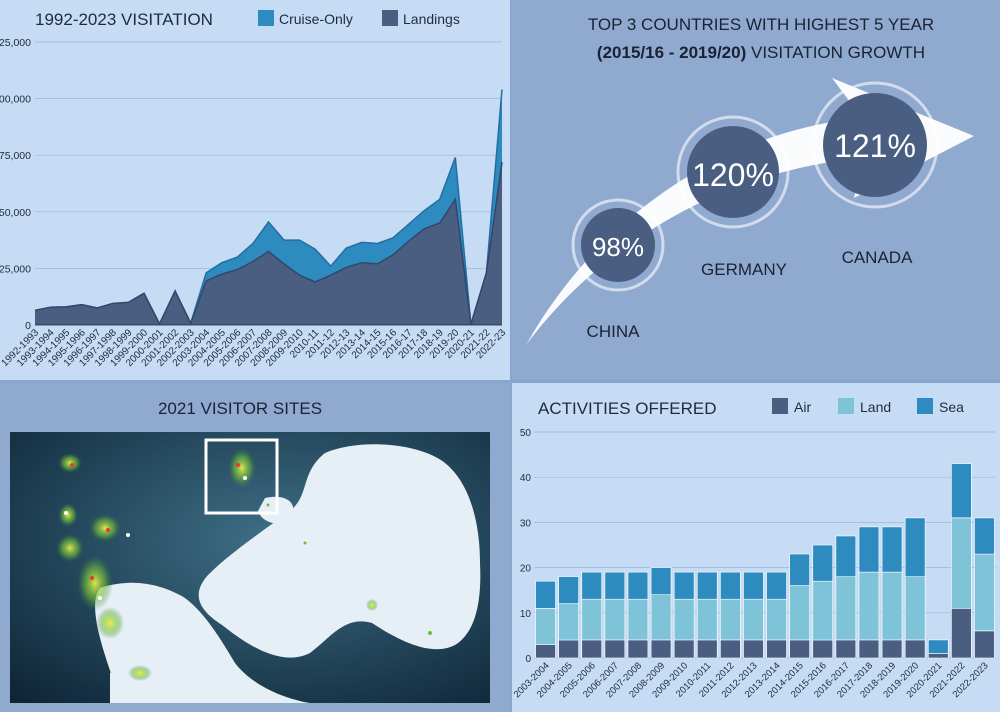 The height and width of the screenshot is (712, 1000). Describe the element at coordinates (869, 549) in the screenshot. I see `bar-sea-2017-2018` at that location.